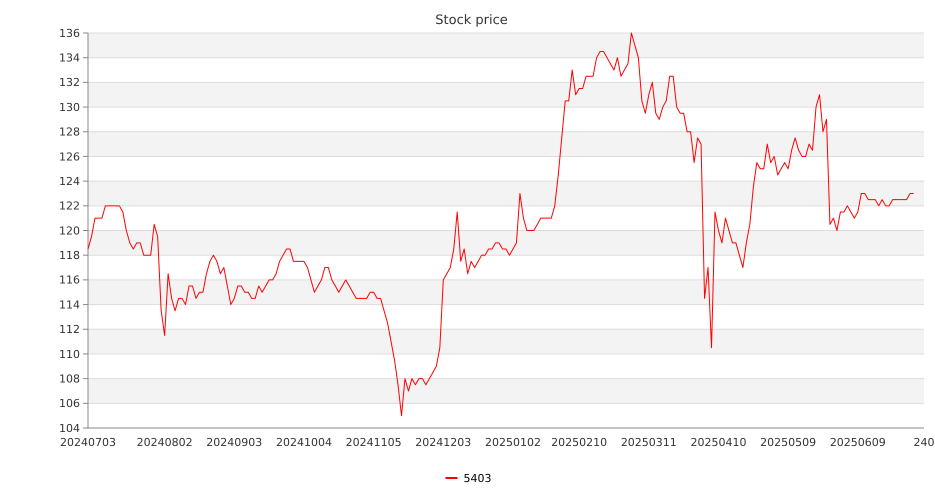  I want to click on y-tick-label: 108, so click(69, 379).